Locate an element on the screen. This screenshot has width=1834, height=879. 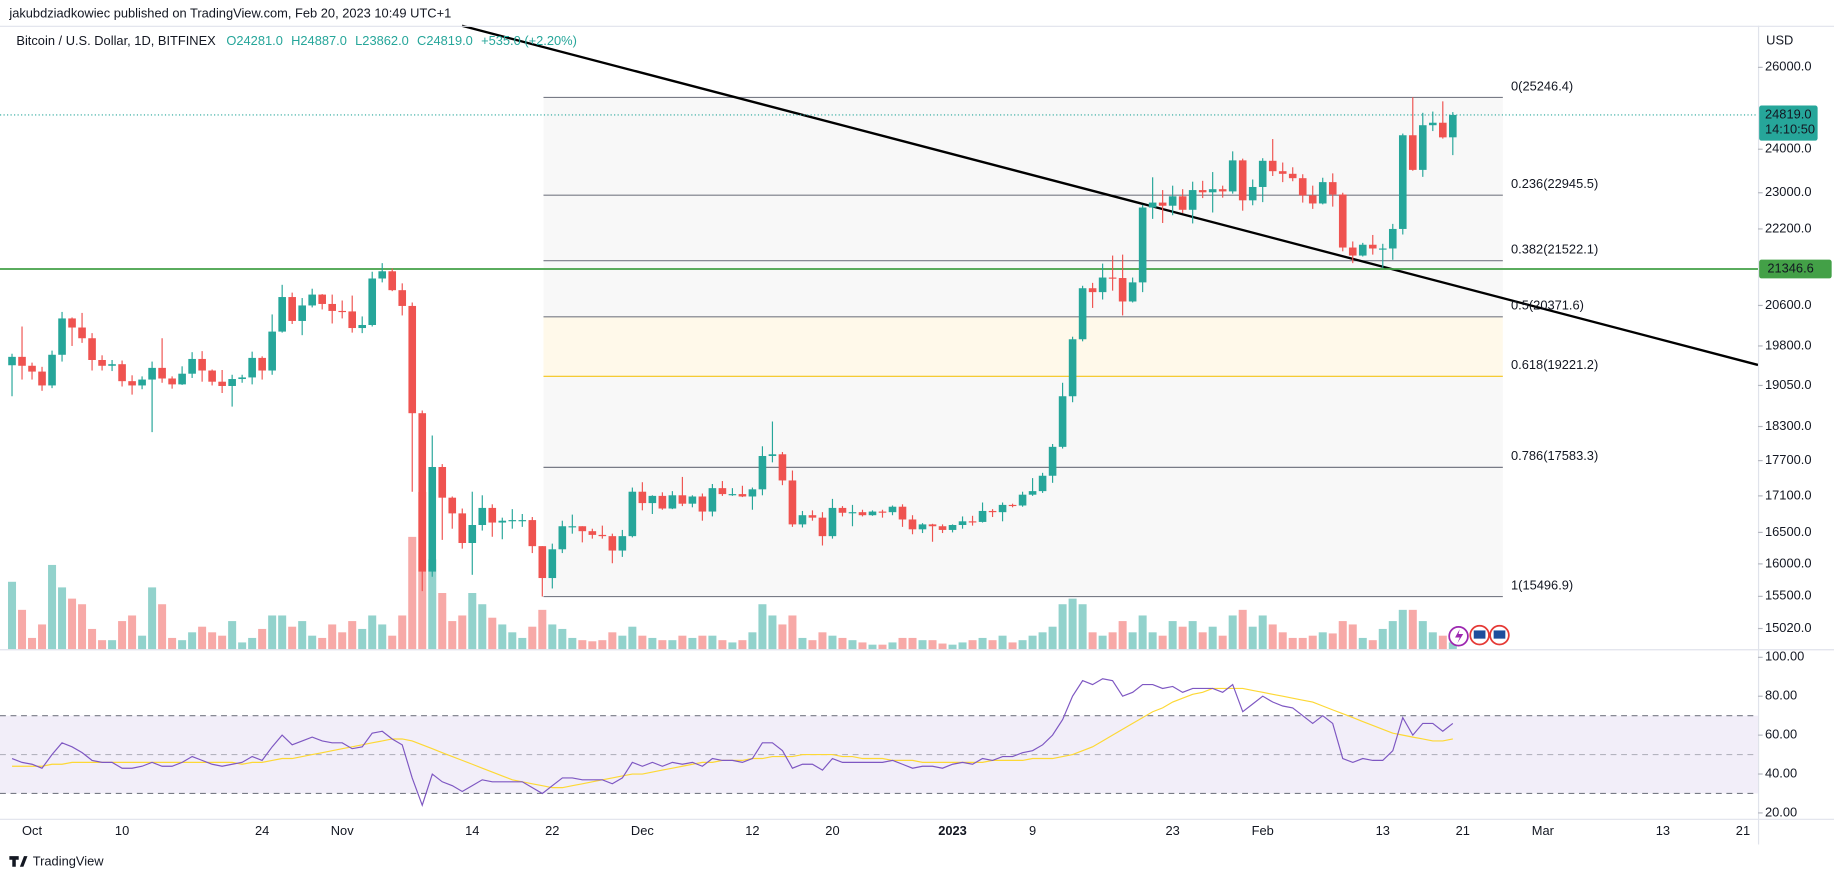
x-tick-label: 21 is located at coordinates (1743, 830).